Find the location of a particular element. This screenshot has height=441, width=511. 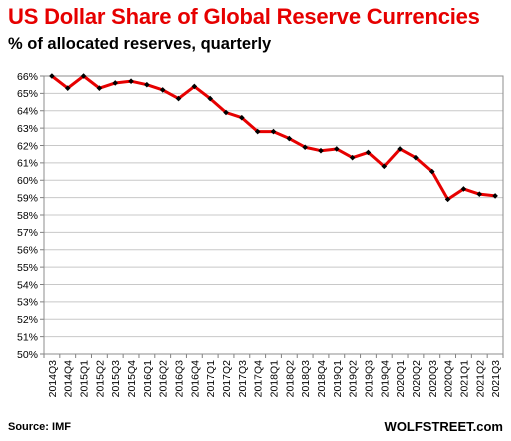

x-tick-label: 2014Q3 is located at coordinates (53, 379).